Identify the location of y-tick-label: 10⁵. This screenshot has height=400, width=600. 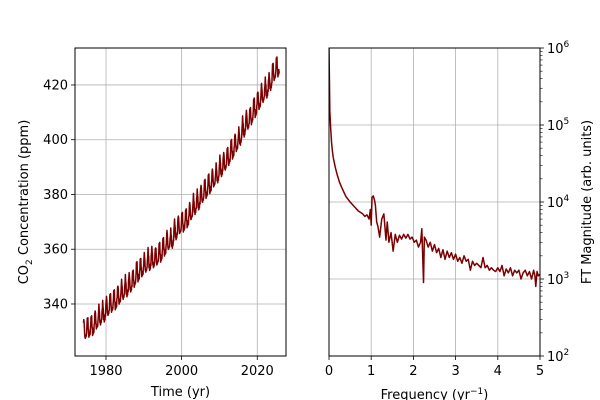
(558, 125).